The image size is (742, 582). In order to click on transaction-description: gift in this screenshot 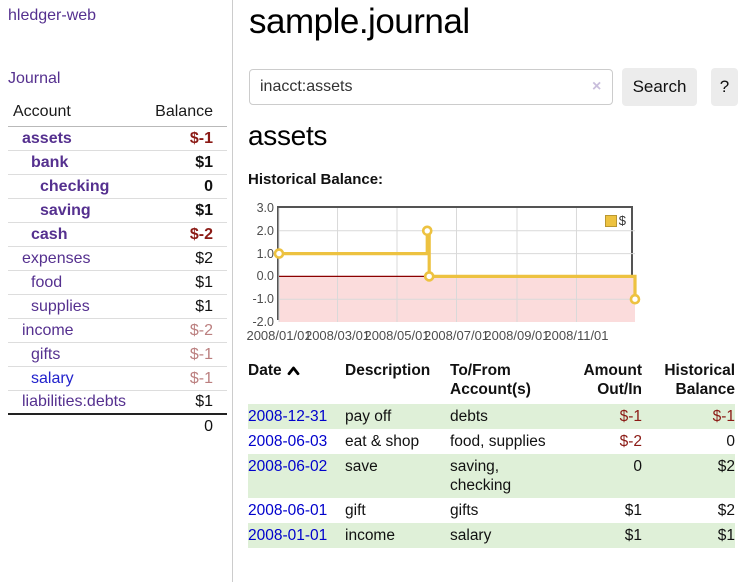, I will do `click(355, 510)`.